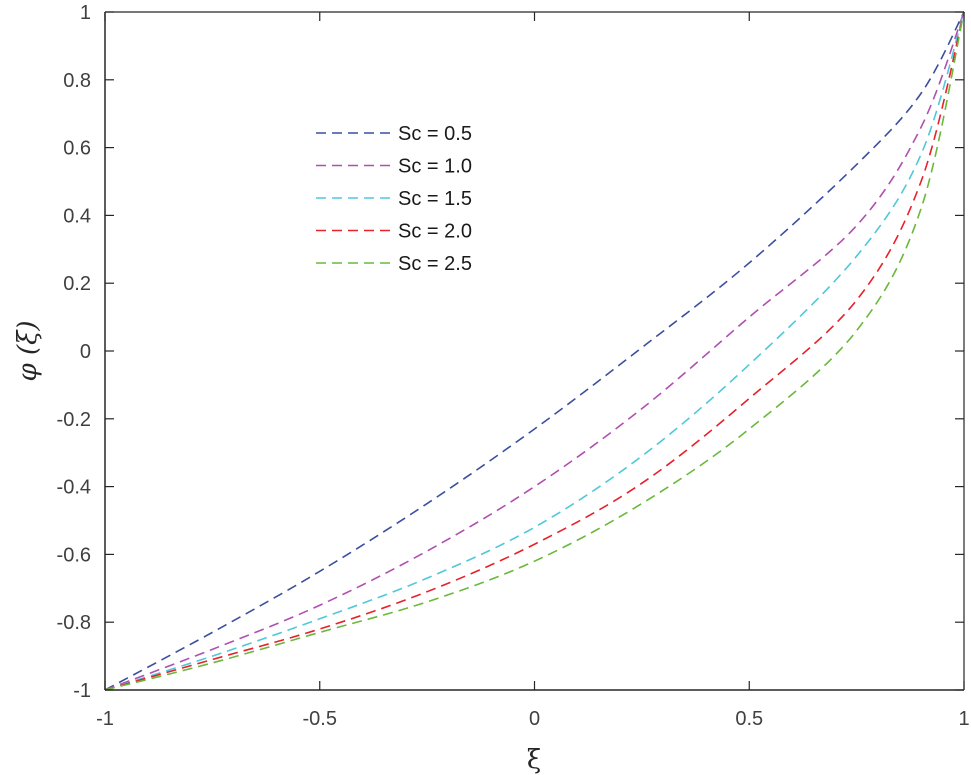 The height and width of the screenshot is (775, 971). What do you see at coordinates (534, 719) in the screenshot?
I see `x-tick-label: 0` at bounding box center [534, 719].